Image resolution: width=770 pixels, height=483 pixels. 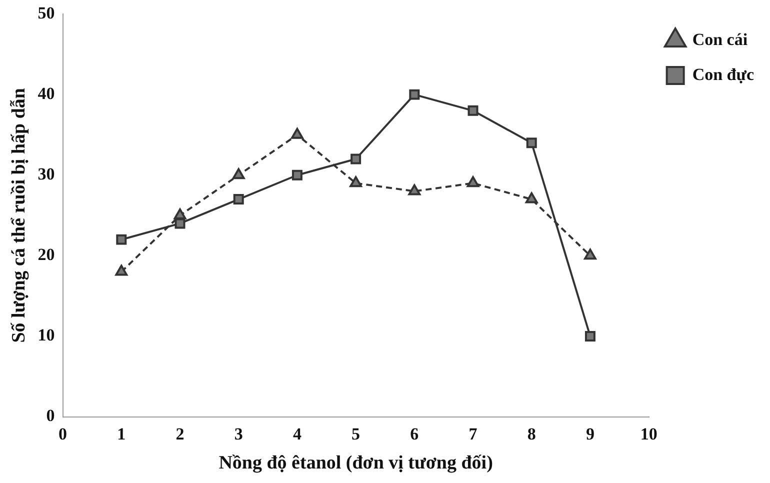 What do you see at coordinates (63, 434) in the screenshot?
I see `x-tick-label: 0` at bounding box center [63, 434].